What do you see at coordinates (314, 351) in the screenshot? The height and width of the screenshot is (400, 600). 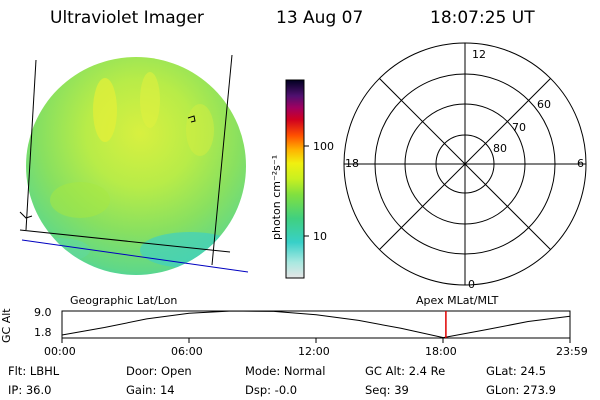 I see `x-tick-1200: 12:00` at bounding box center [314, 351].